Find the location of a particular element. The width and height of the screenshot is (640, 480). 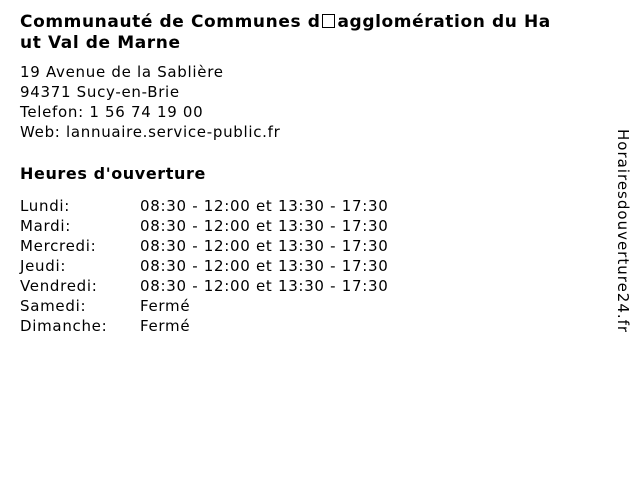

hours-row: Vendredi: 08:30 - 12:00 et 13:30 - 17:30 is located at coordinates (204, 286).